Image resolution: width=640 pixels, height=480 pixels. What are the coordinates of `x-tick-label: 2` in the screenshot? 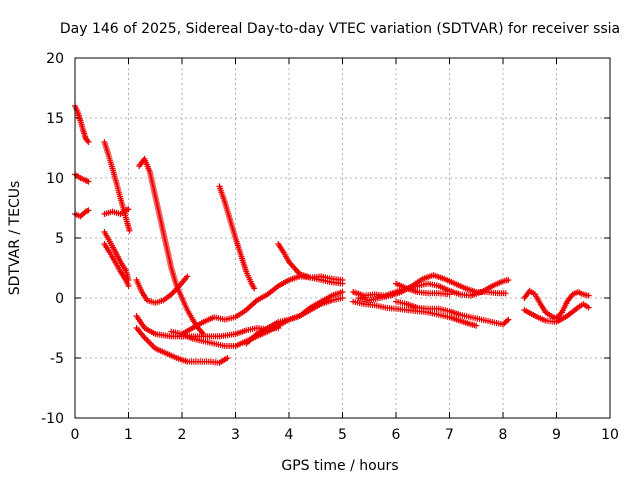 It's located at (182, 435).